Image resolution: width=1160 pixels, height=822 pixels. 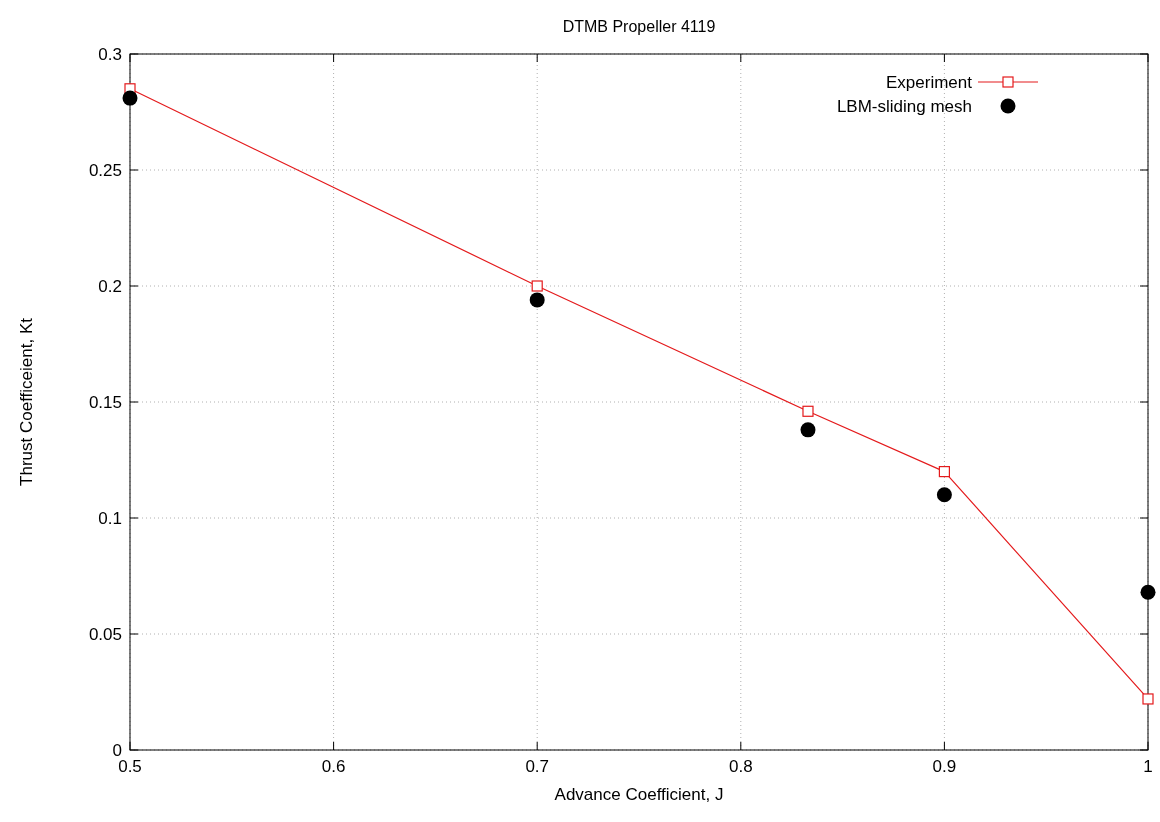 I want to click on legend-label: Experiment, so click(x=929, y=82).